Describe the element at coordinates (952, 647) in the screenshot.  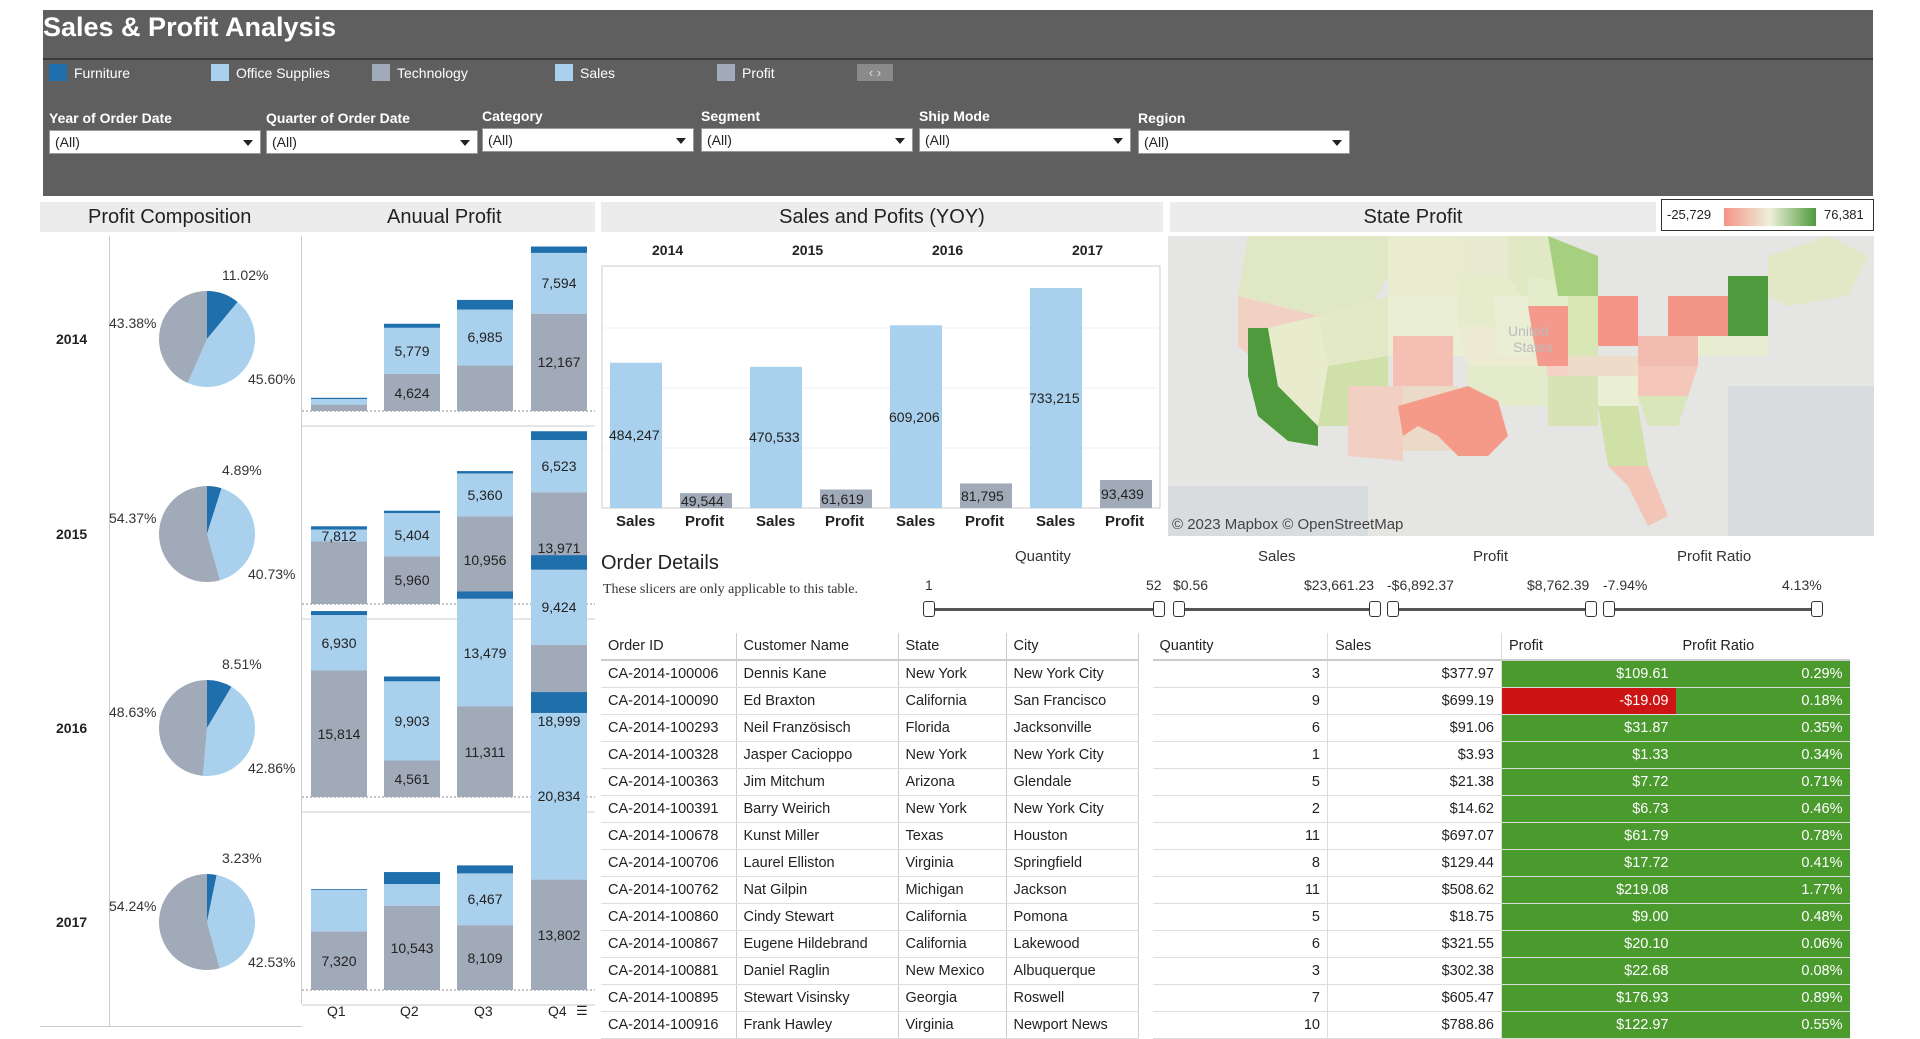
I see `col-state: State` at that location.